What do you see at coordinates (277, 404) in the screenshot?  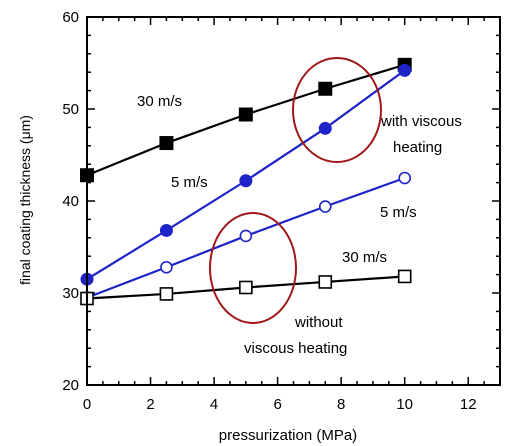 I see `x-tick-label: 6` at bounding box center [277, 404].